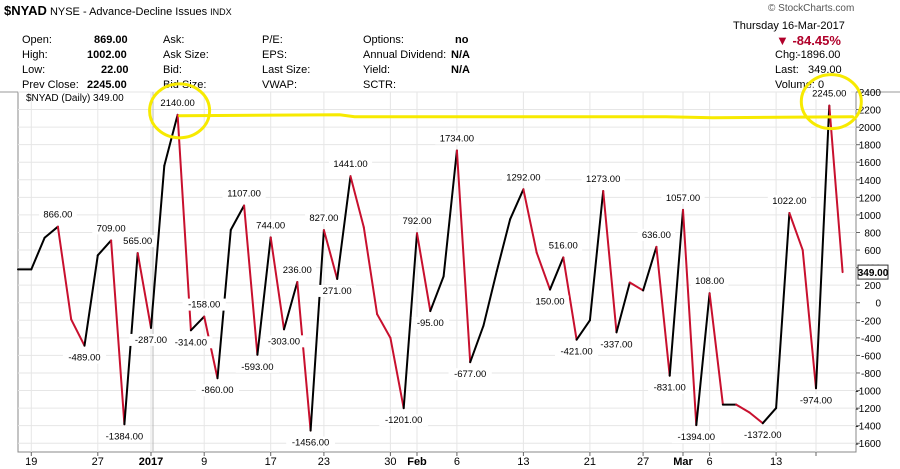 The width and height of the screenshot is (900, 469). I want to click on data-label: -974.00, so click(816, 400).